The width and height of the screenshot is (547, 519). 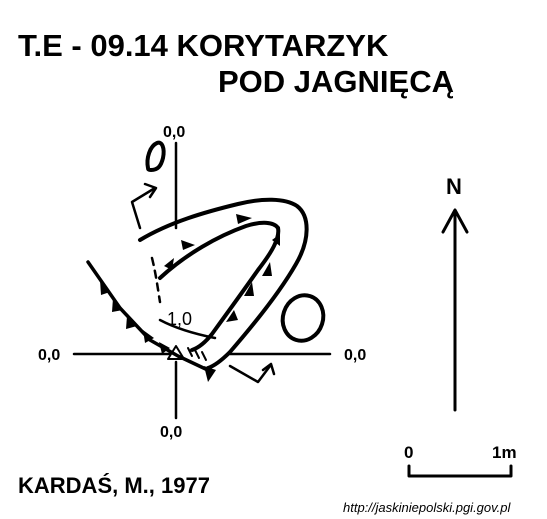 I want to click on scale-bar: 0 1m, so click(x=460, y=460).